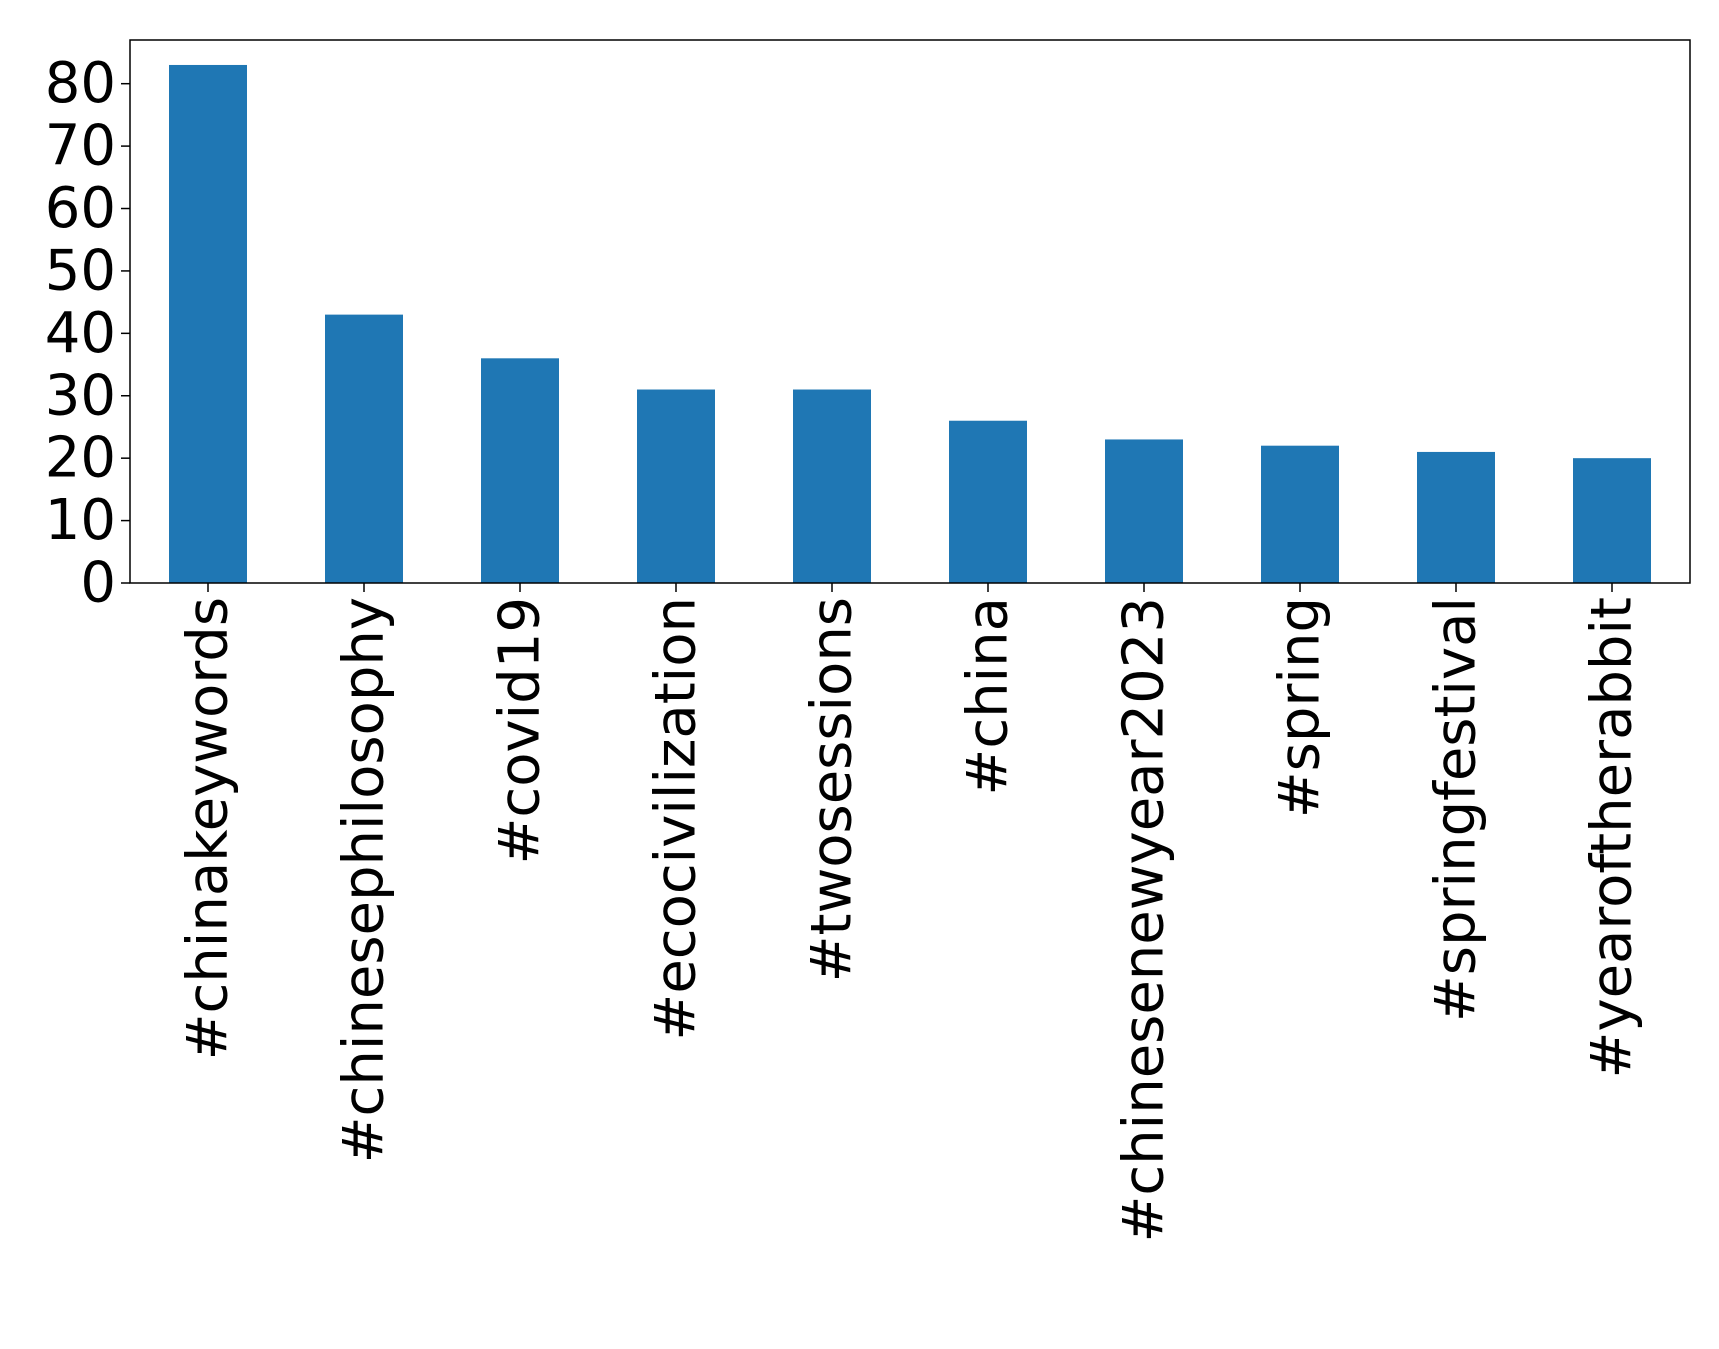 This screenshot has width=1719, height=1349. Describe the element at coordinates (80, 208) in the screenshot. I see `y-tick-label: 60` at that location.